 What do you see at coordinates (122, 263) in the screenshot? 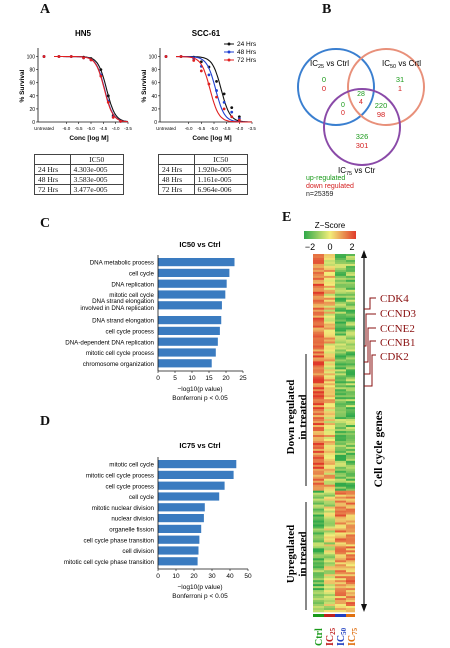
I see `bar-category-label: DNA metabolic process` at bounding box center [122, 263].